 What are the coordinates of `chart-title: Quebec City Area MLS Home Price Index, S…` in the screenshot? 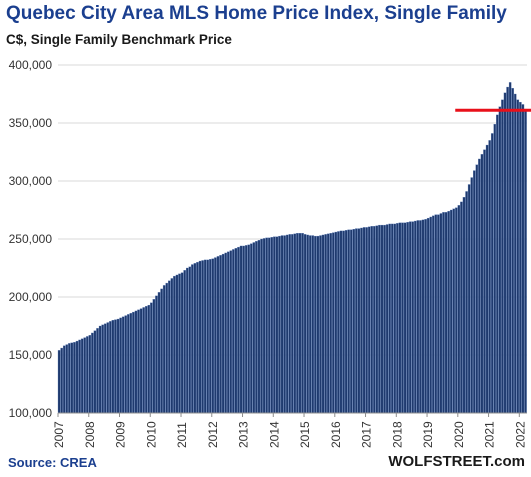 It's located at (256, 13).